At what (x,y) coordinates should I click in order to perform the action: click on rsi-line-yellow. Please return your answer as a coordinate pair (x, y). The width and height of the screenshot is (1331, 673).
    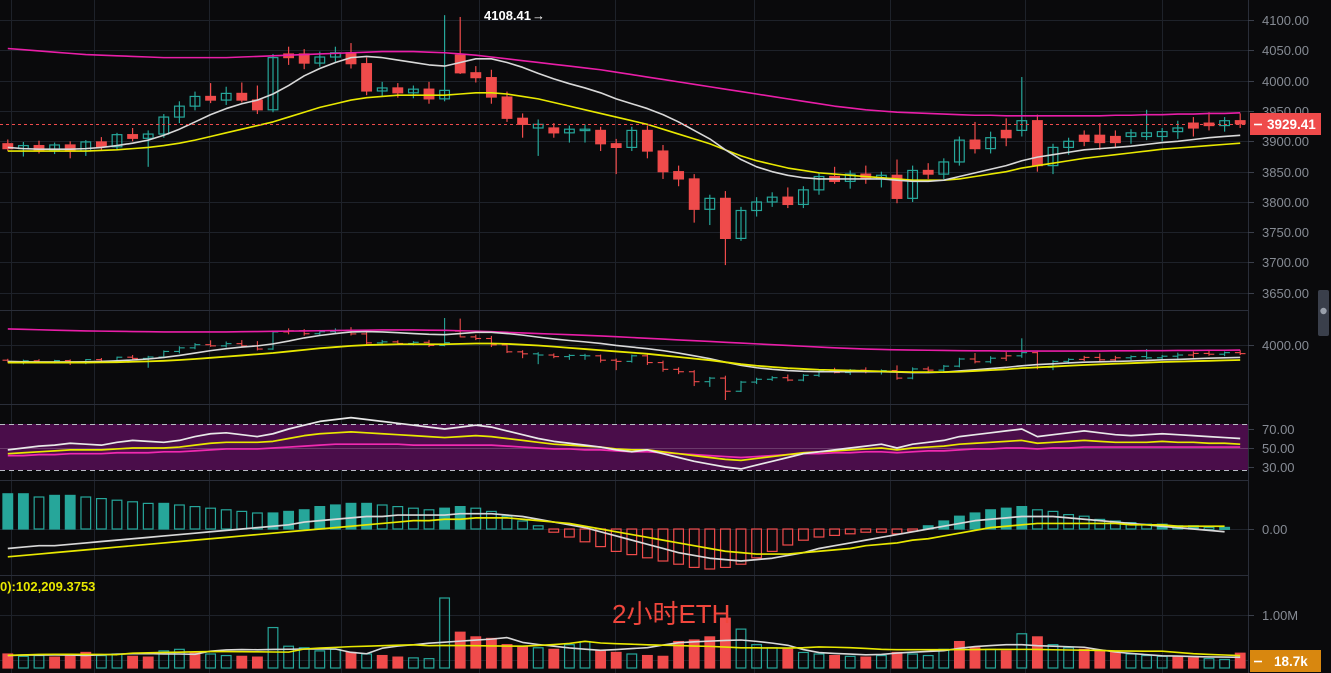
    Looking at the image, I should click on (624, 446).